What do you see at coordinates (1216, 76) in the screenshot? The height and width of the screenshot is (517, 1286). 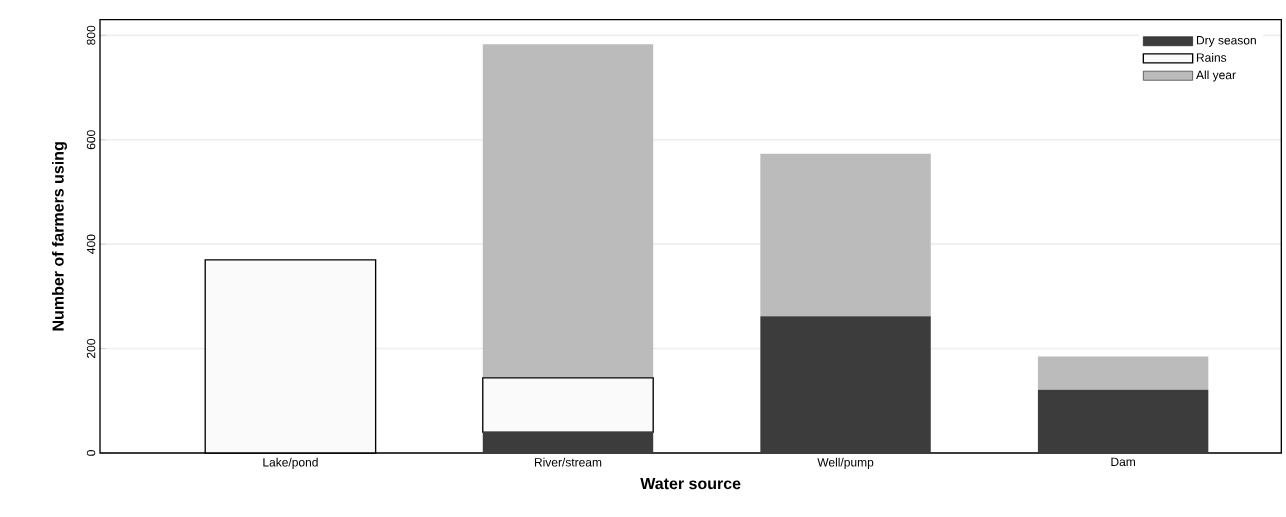 I see `legend-label: All year` at bounding box center [1216, 76].